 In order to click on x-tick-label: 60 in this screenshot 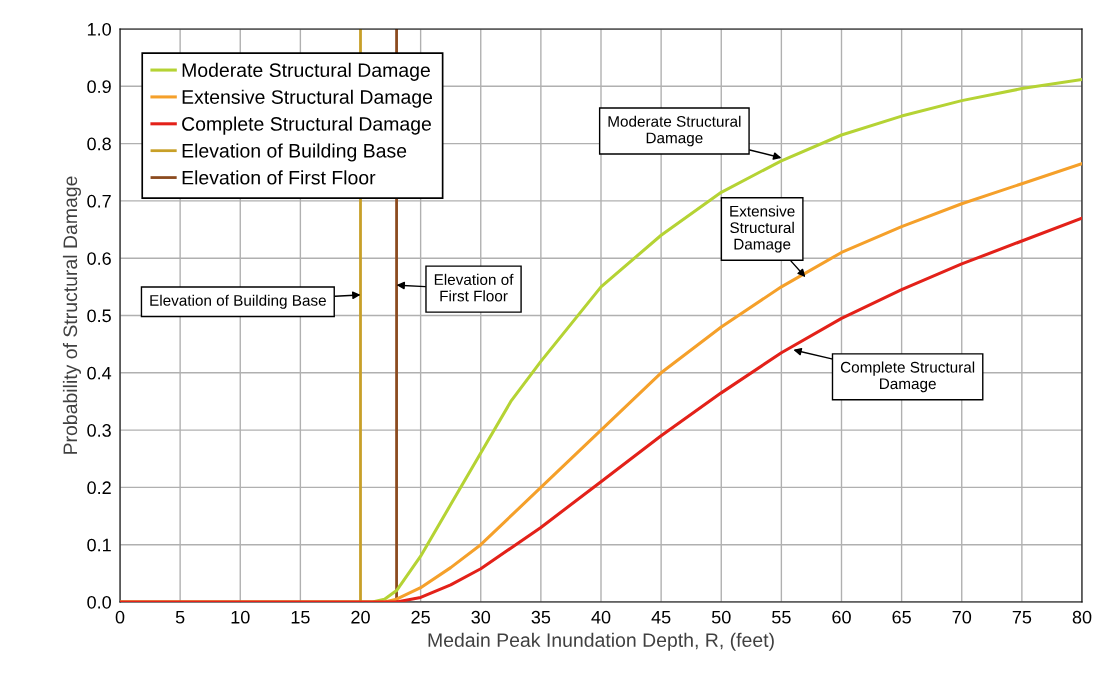, I will do `click(841, 617)`.